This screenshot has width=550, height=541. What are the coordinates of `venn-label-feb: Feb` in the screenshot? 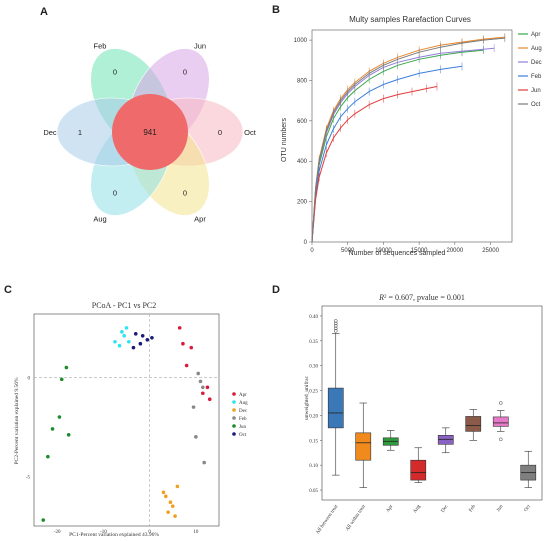 It's located at (100, 45).